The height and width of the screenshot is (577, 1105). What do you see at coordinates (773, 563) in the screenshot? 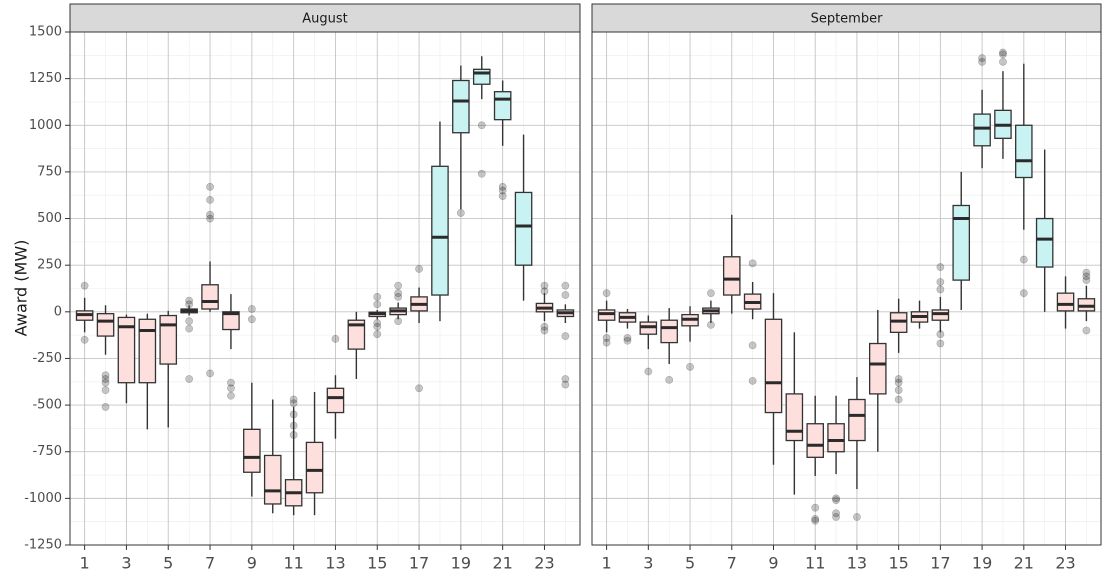
I see `x-tick-label: 9` at bounding box center [773, 563].